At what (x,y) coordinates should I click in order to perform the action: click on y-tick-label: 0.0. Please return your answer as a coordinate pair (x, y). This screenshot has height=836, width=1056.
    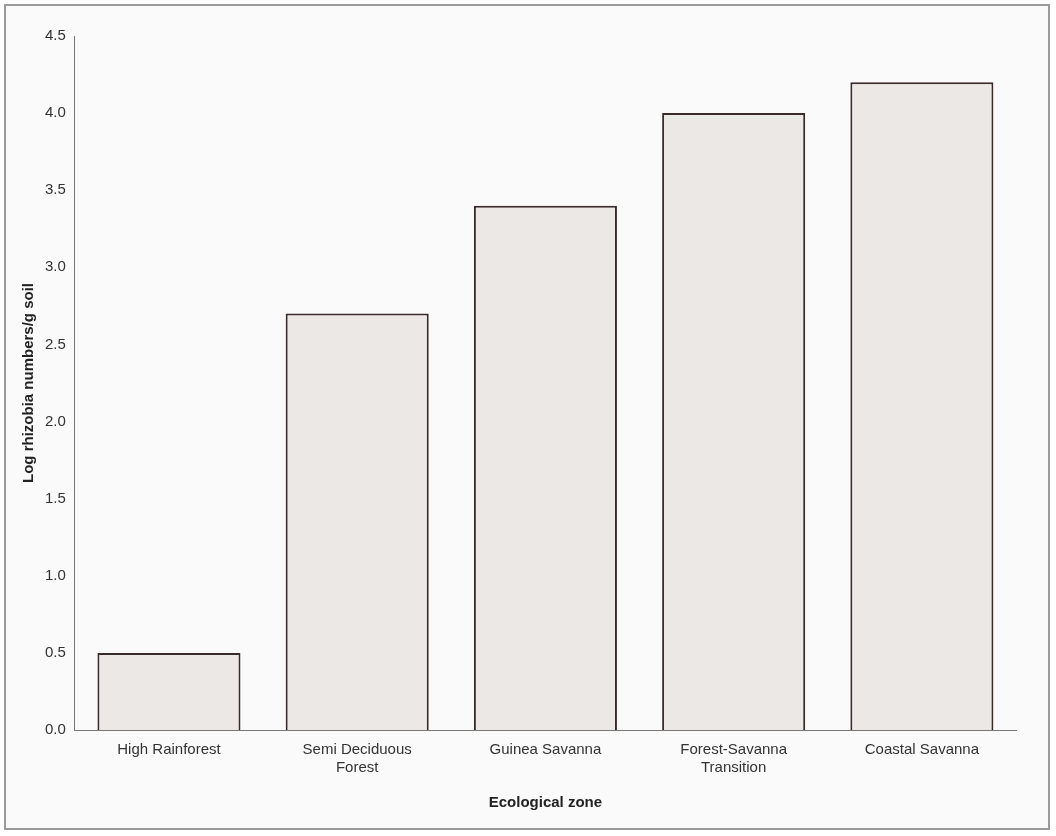
    Looking at the image, I should click on (55, 729).